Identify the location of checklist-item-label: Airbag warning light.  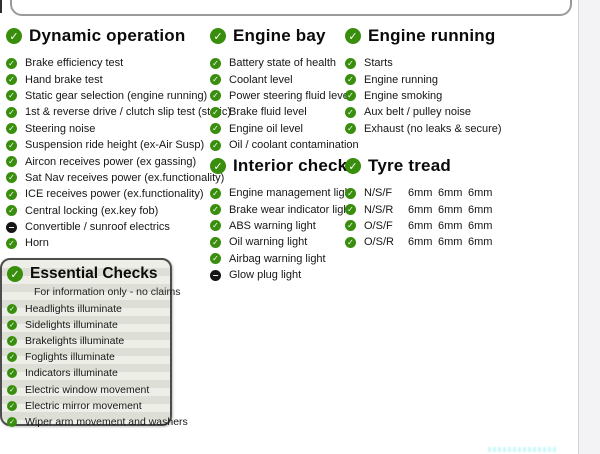
(277, 258).